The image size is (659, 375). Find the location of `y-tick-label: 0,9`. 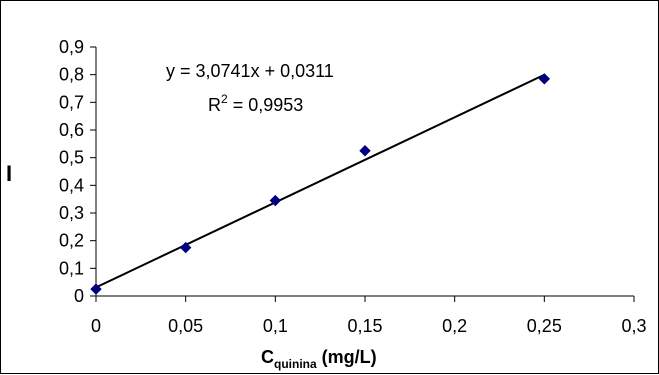

y-tick-label: 0,9 is located at coordinates (71, 47).